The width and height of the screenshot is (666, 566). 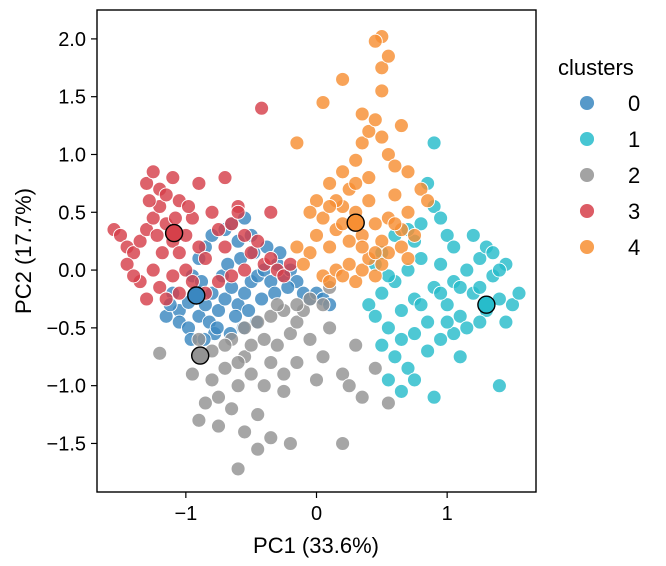 I want to click on x-tick-label: −1, so click(x=185, y=514).